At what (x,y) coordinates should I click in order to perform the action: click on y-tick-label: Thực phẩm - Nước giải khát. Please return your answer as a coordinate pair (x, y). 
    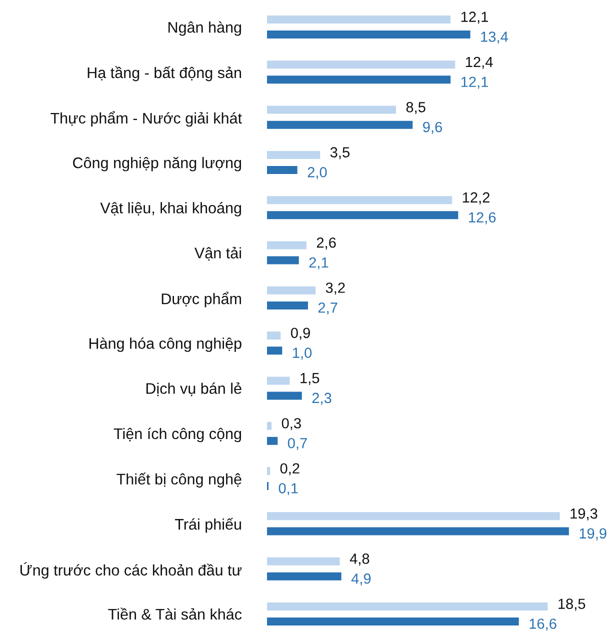
    Looking at the image, I should click on (146, 119).